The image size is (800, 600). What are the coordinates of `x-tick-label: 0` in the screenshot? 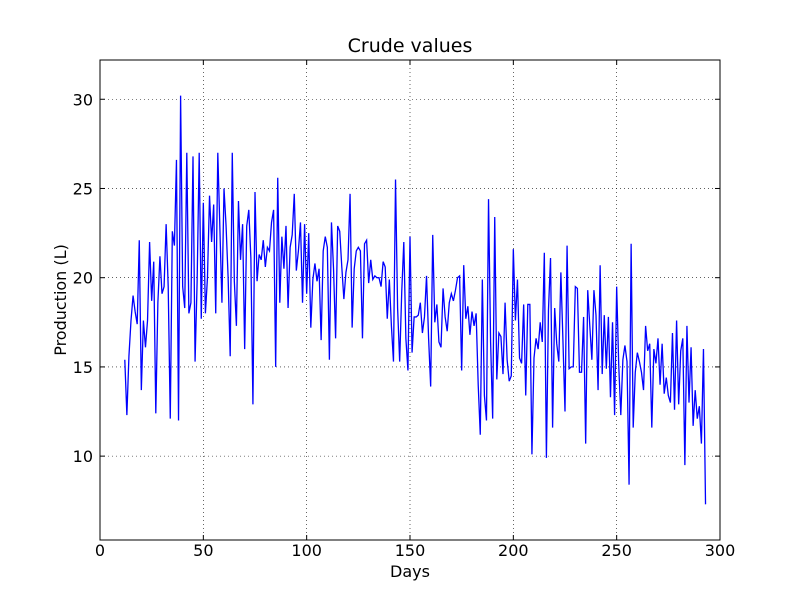 It's located at (100, 550).